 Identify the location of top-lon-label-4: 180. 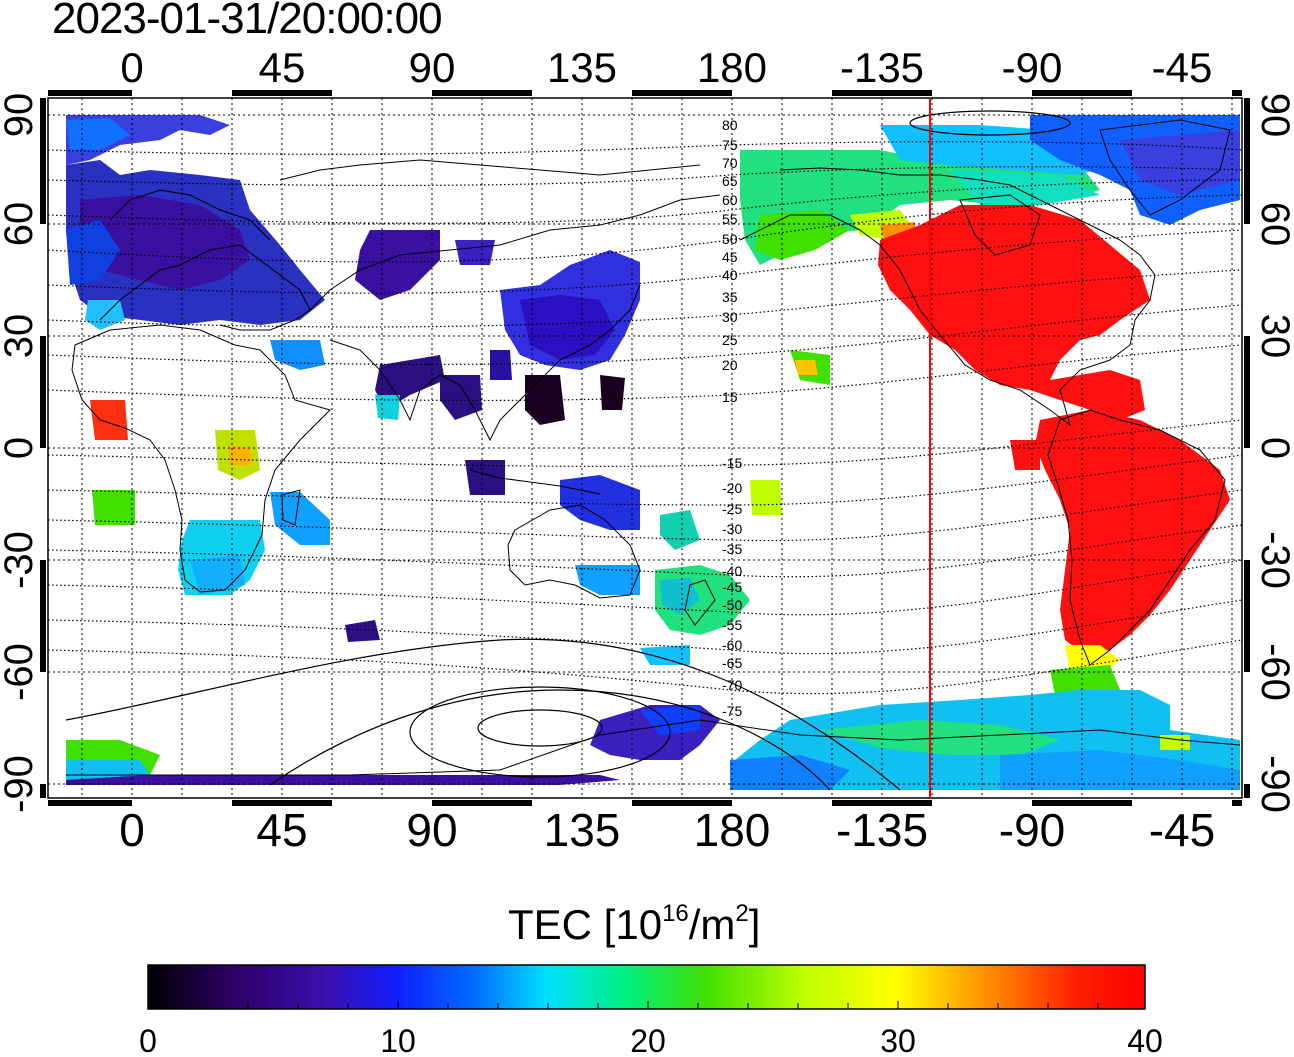
(732, 67).